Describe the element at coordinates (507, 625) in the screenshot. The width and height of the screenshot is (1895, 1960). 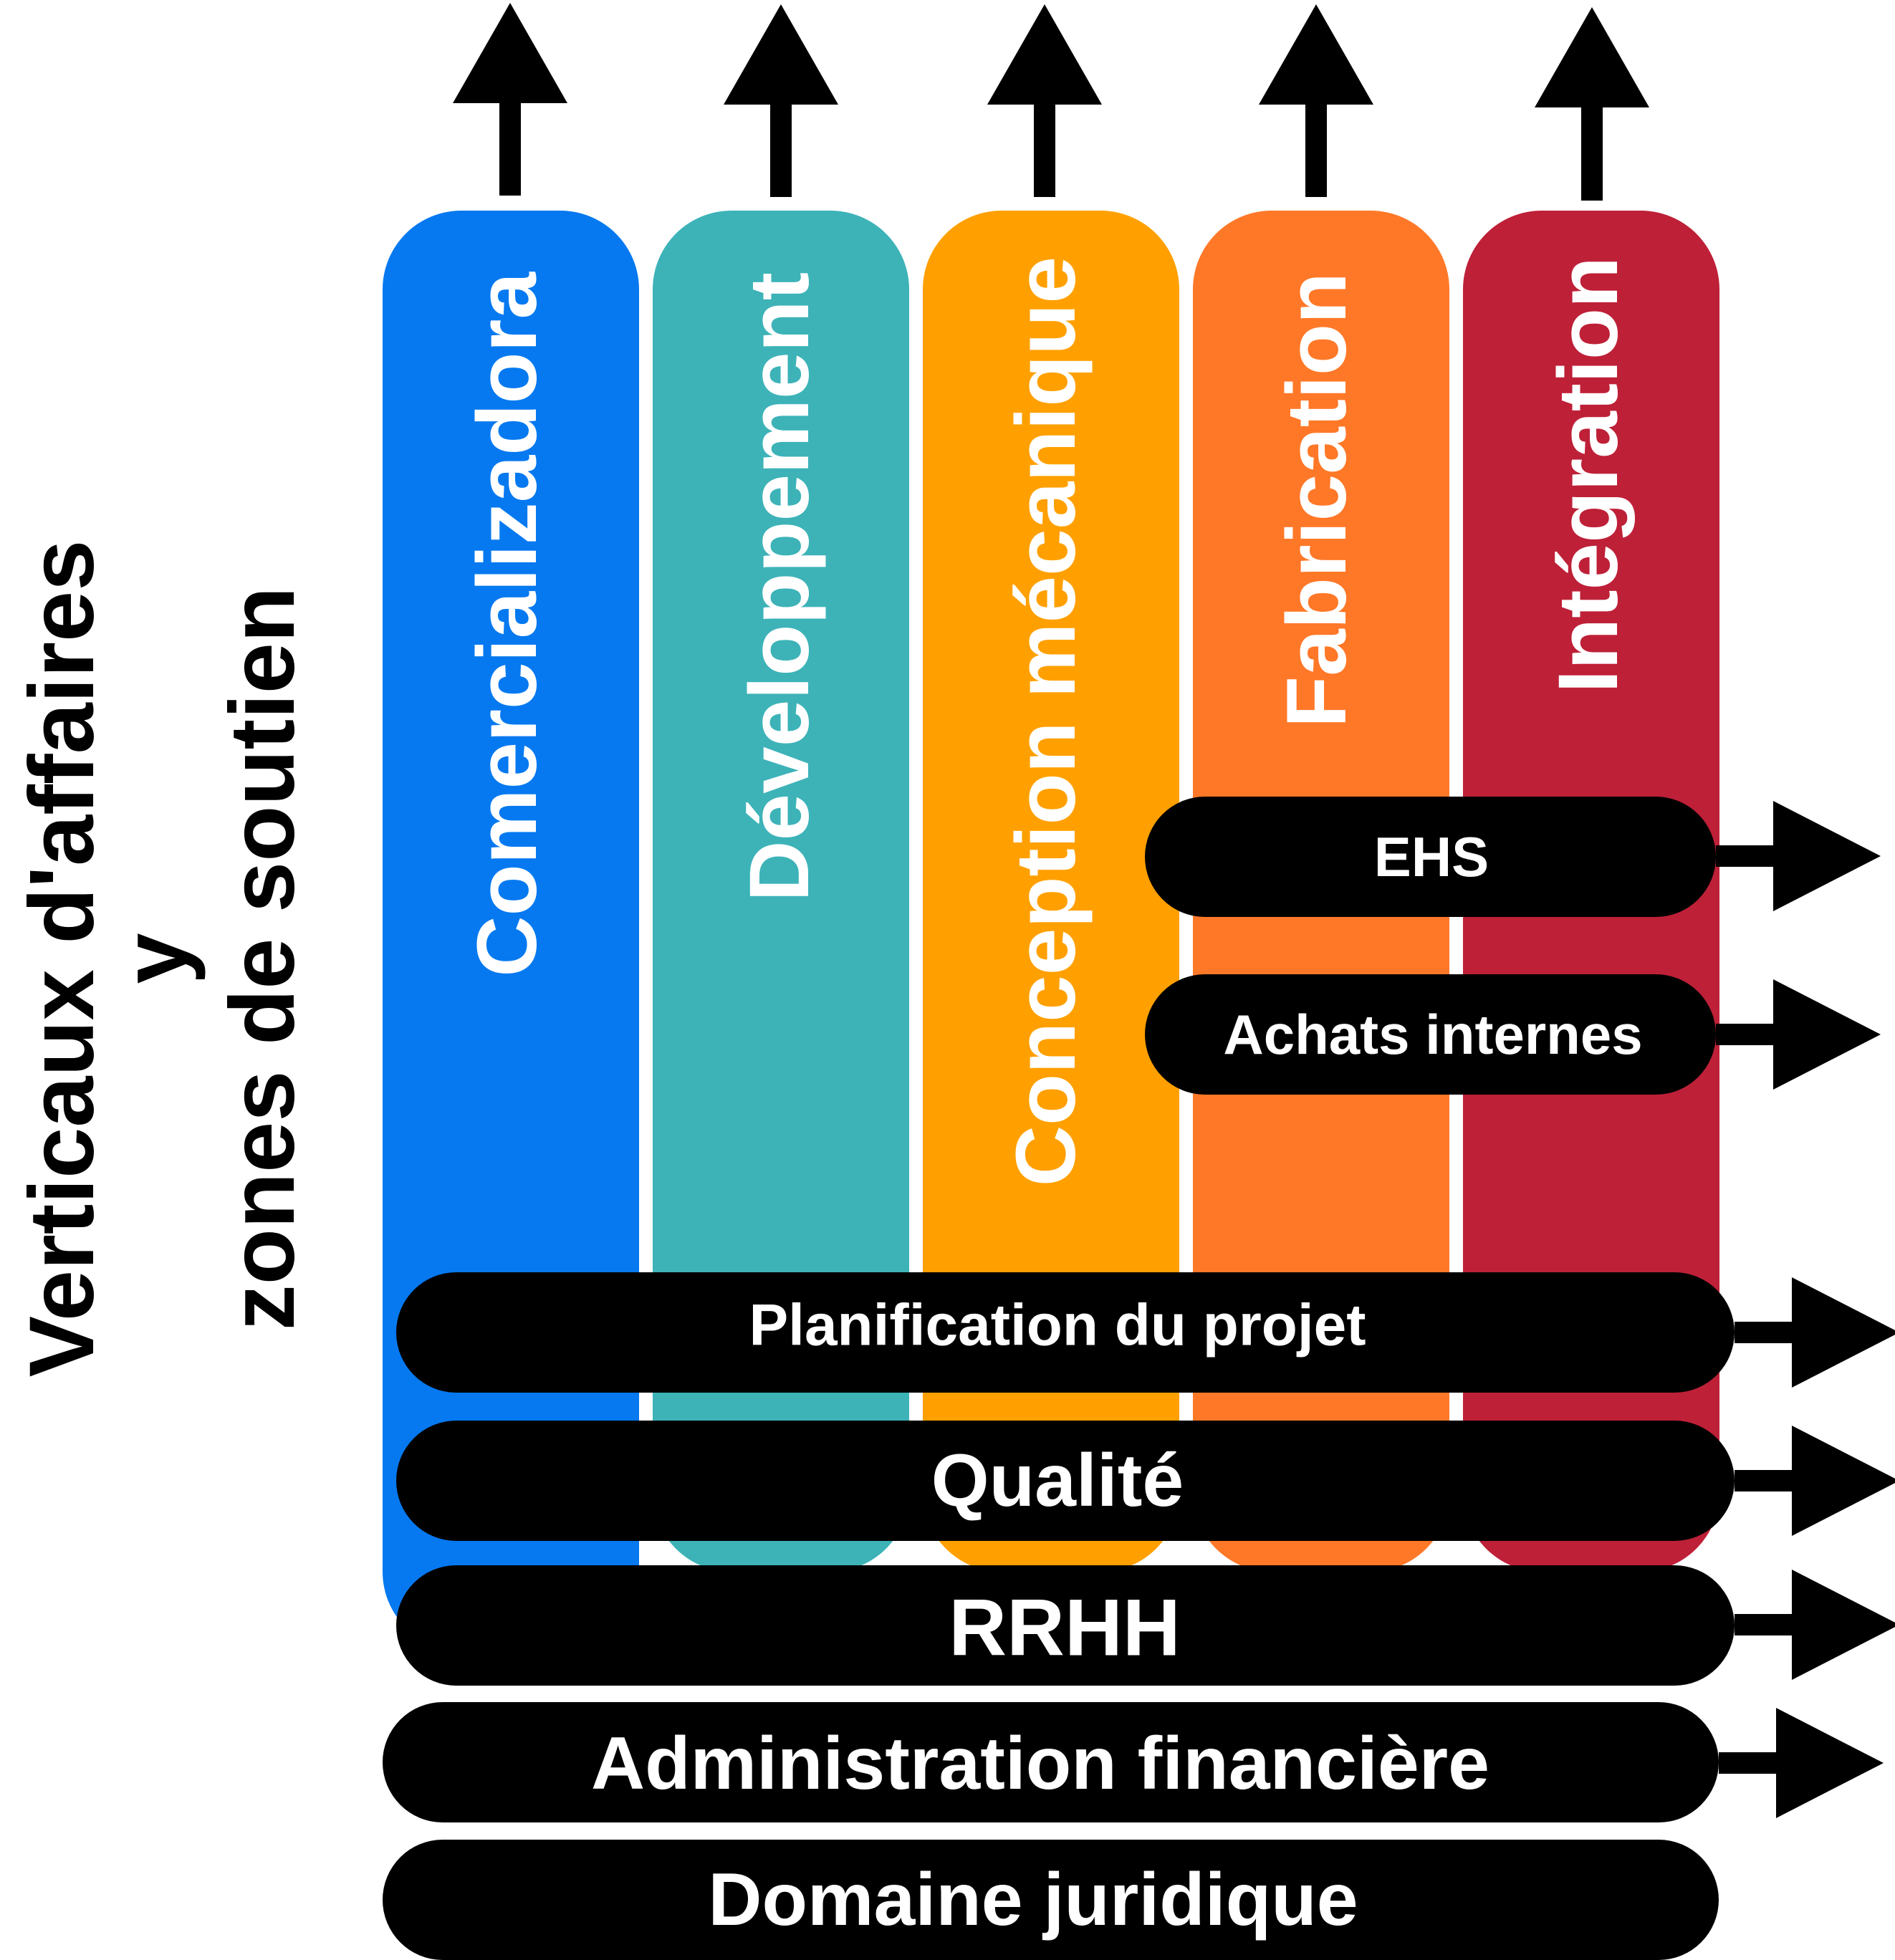
I see `vertical-label: Comercializadora` at that location.